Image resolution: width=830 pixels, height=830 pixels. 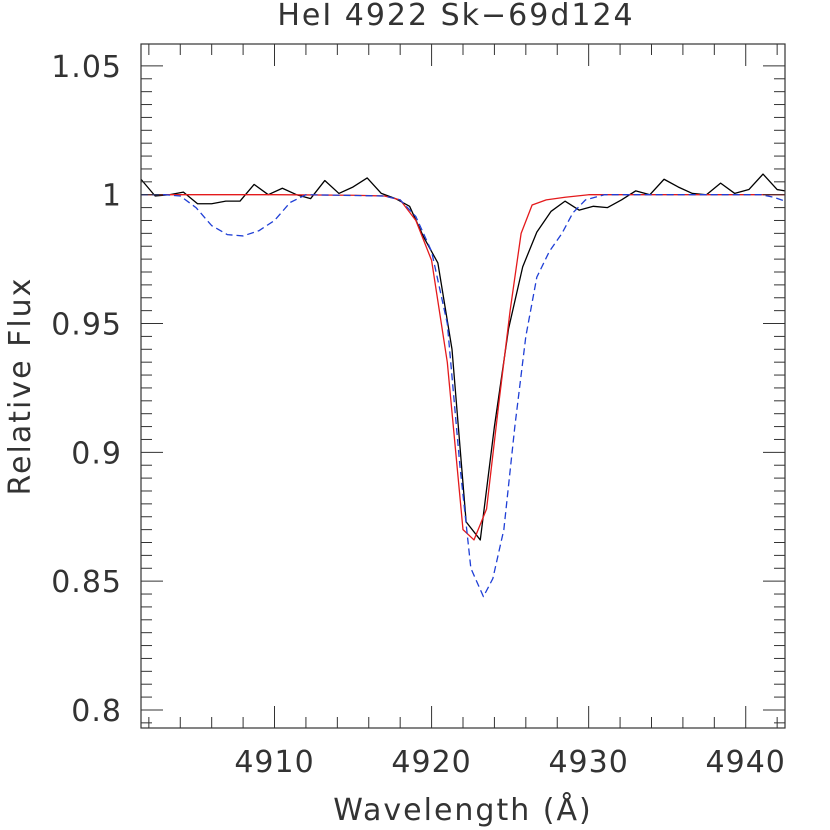 I want to click on y-tick-label: 0.85, so click(x=86, y=582).